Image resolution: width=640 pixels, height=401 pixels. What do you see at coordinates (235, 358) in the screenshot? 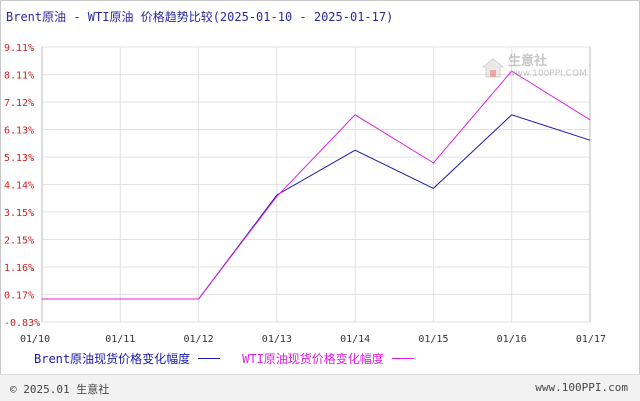
I see `chart-legend: Brent原油现货价格变化幅度 WTI原油现货价格变化幅度` at bounding box center [235, 358].